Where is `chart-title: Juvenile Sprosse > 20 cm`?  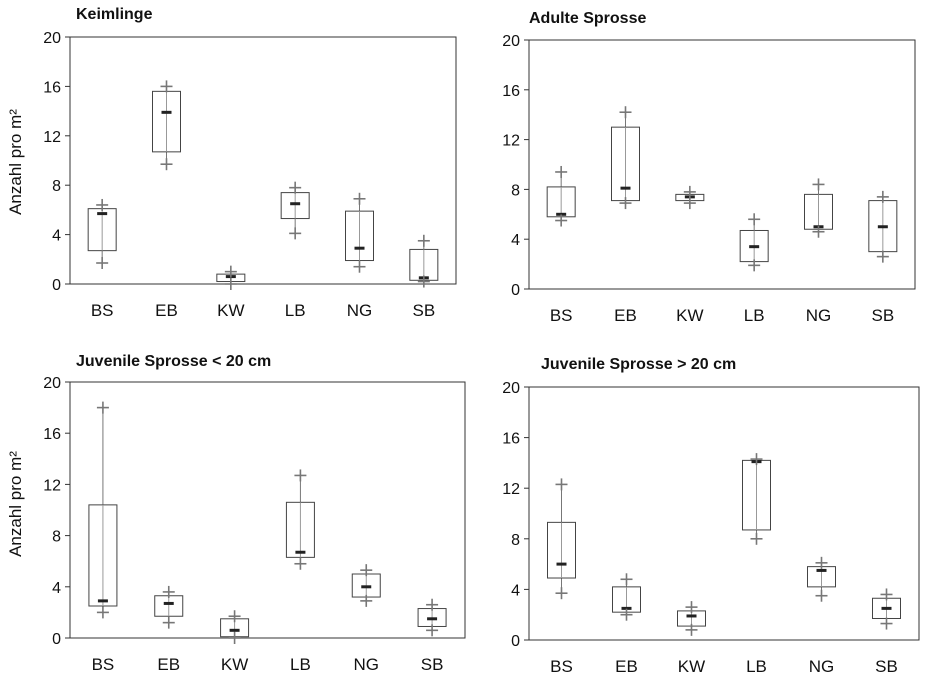
chart-title: Juvenile Sprosse > 20 cm is located at coordinates (639, 364).